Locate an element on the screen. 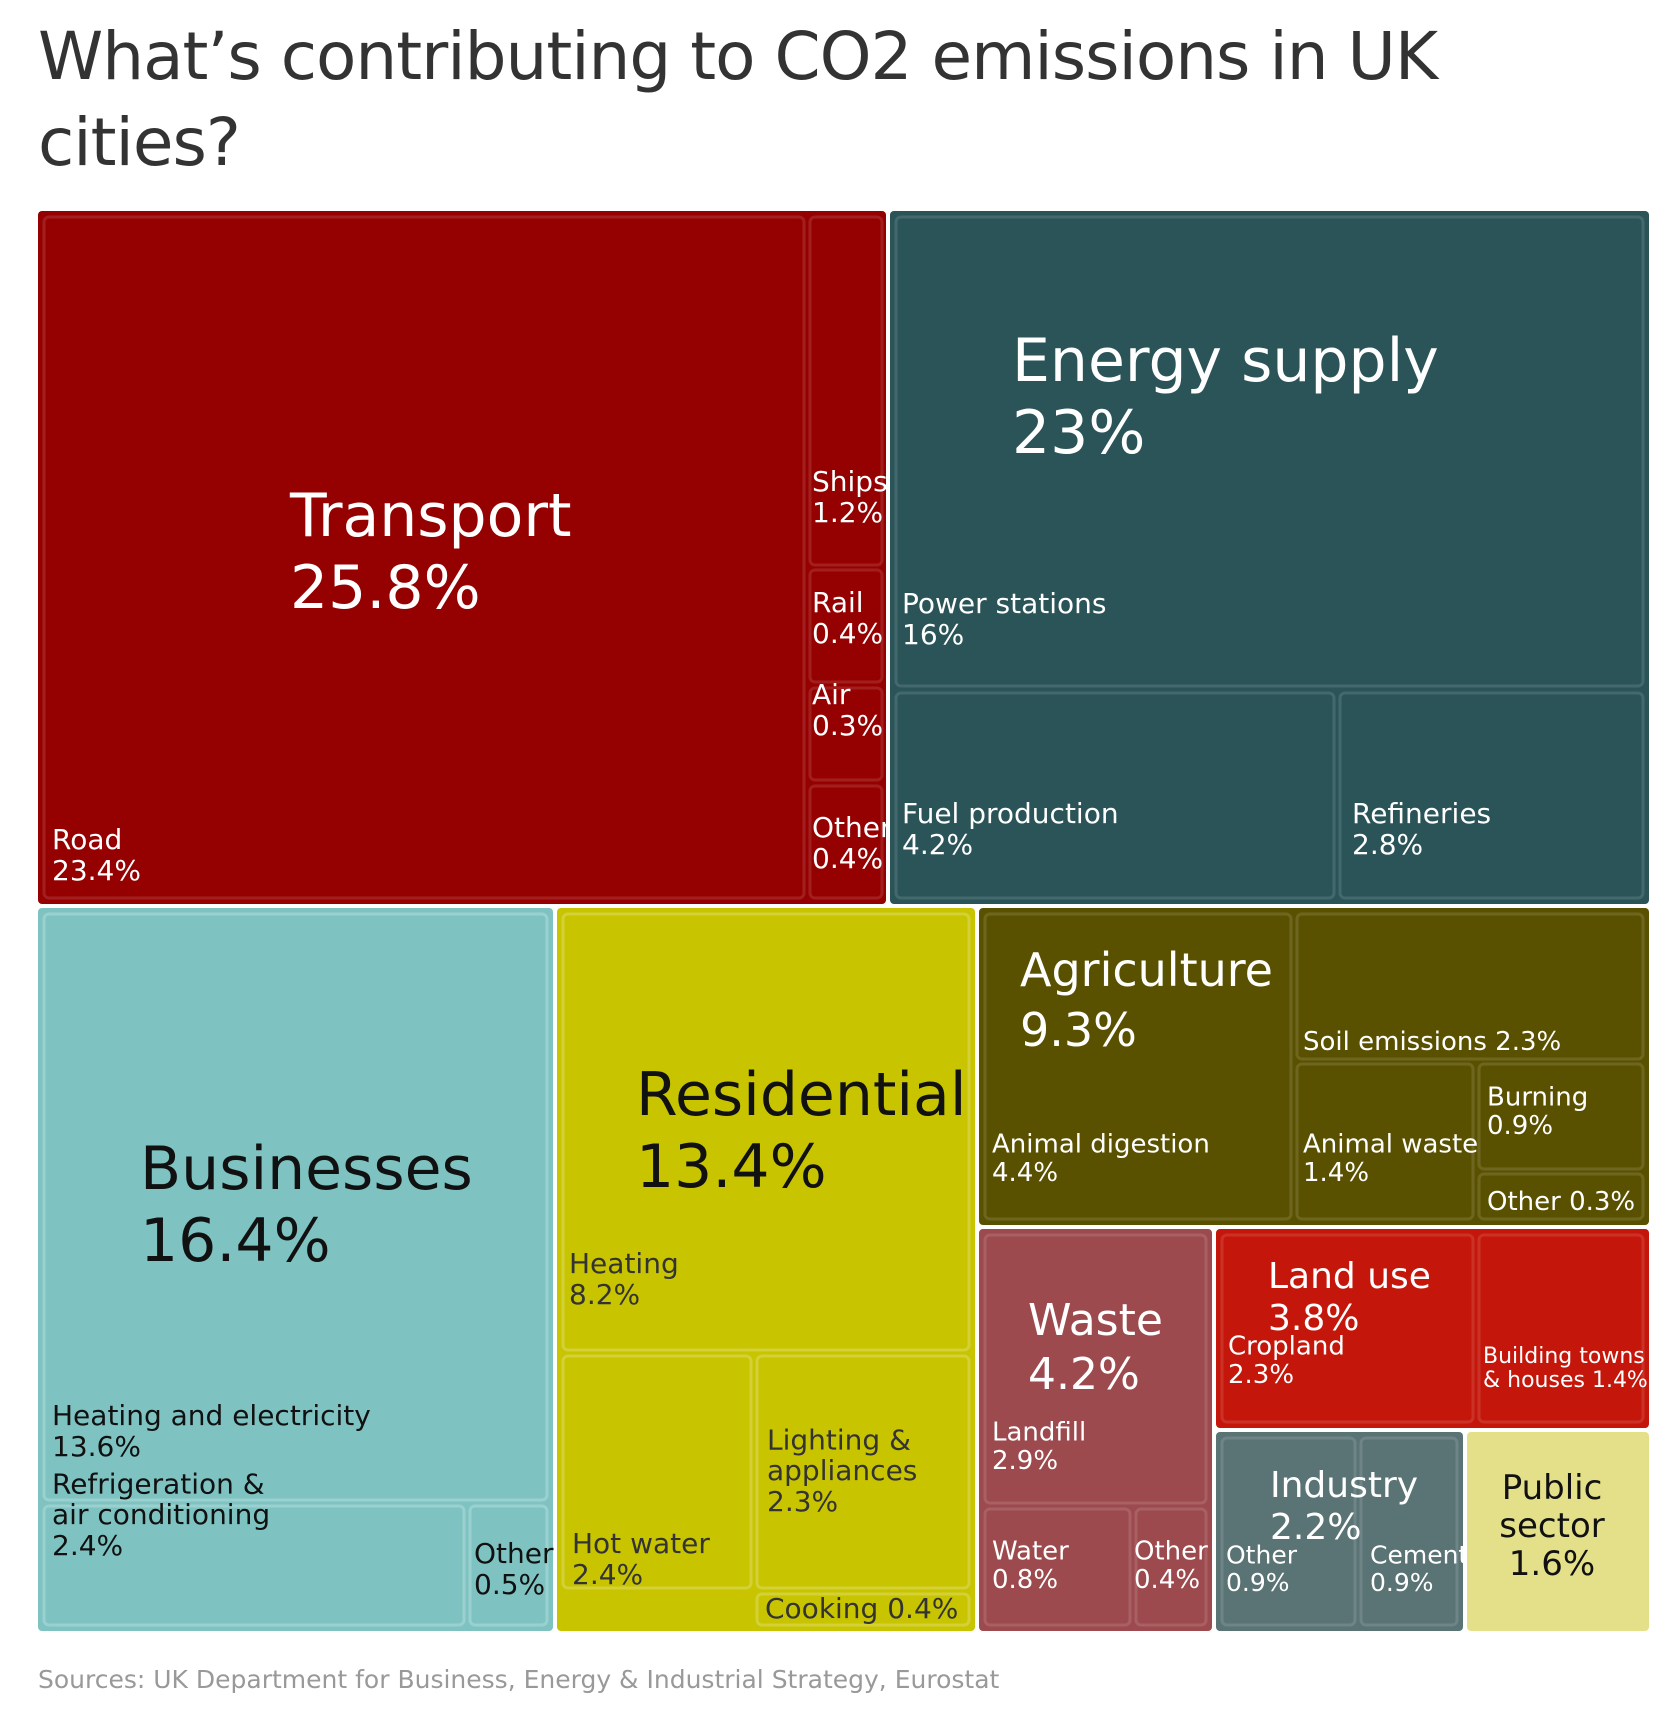  subcategory-label-transport-air: Air 0.3% is located at coordinates (847, 710).